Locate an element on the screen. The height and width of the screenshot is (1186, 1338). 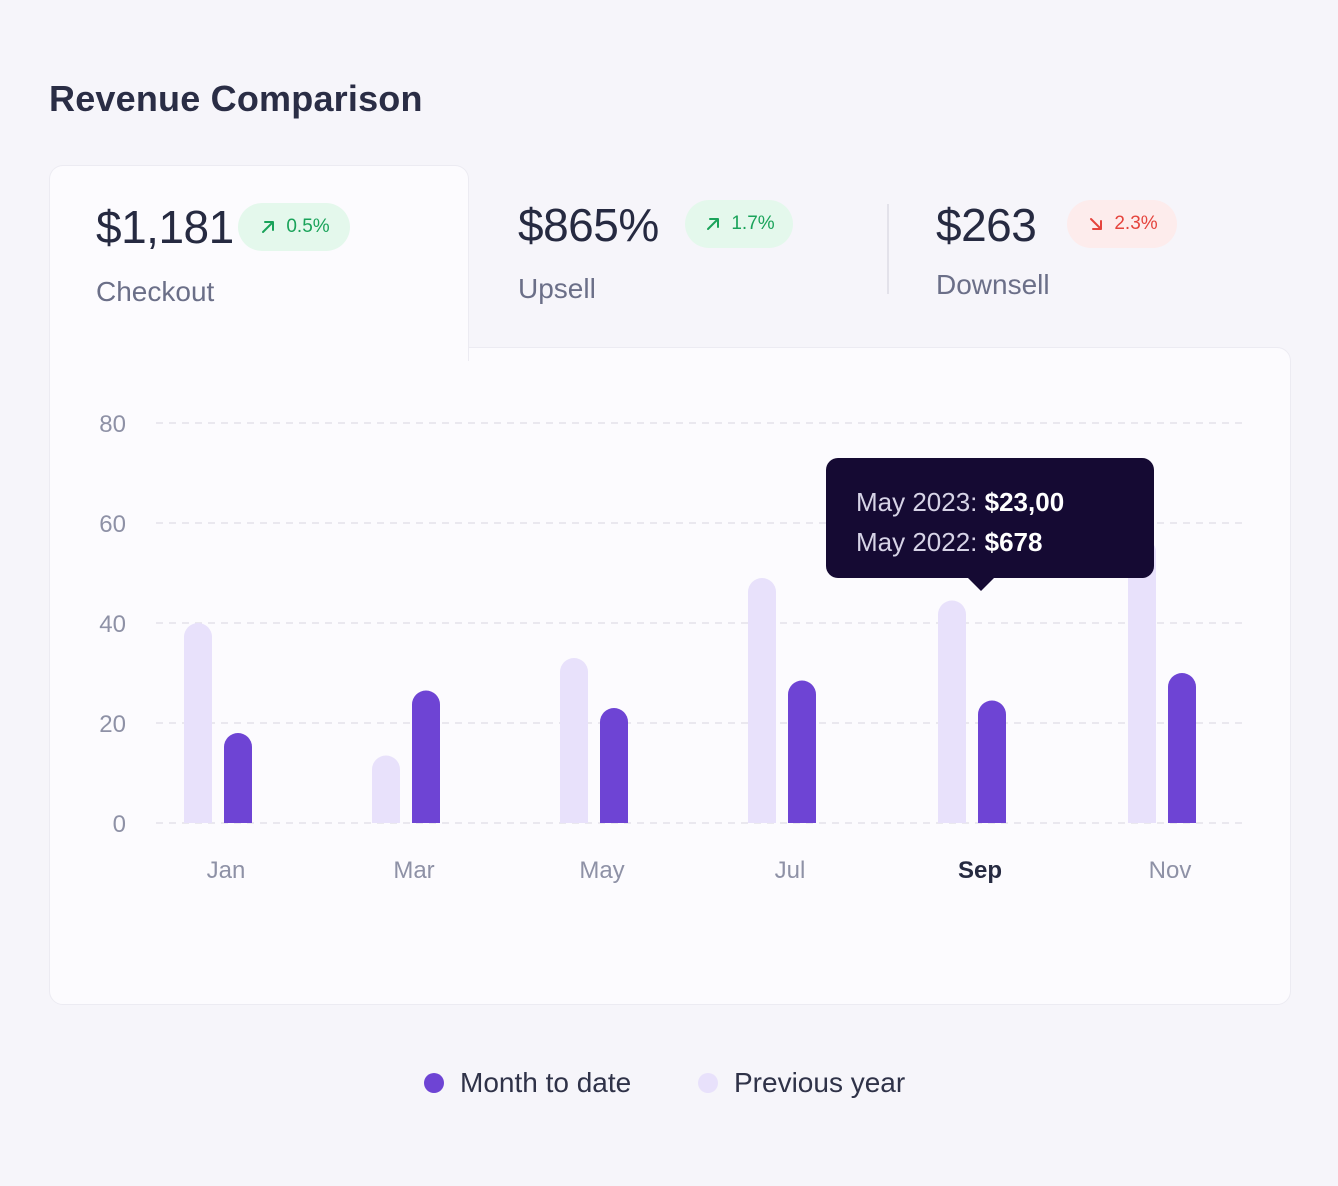
x-tick-label: Mar is located at coordinates (413, 870).